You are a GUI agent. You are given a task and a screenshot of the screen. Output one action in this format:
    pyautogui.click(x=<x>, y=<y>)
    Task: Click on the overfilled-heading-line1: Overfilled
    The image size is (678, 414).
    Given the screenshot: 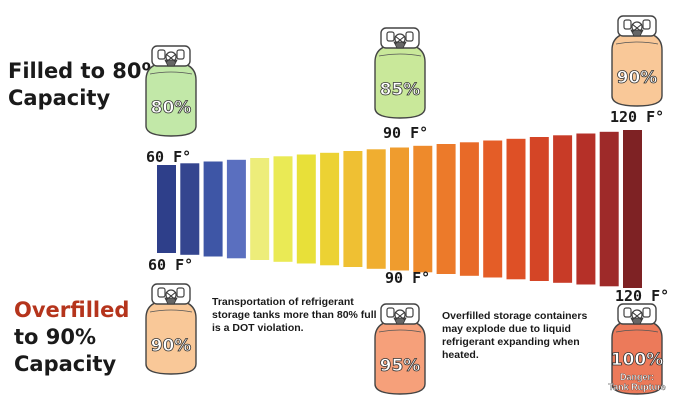 What is the action you would take?
    pyautogui.click(x=72, y=310)
    